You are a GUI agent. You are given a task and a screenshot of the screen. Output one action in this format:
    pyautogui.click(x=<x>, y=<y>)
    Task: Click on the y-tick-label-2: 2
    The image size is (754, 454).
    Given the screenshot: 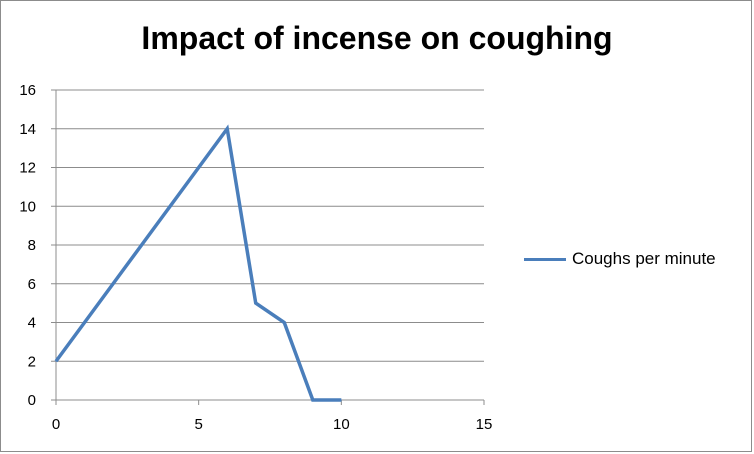 What is the action you would take?
    pyautogui.click(x=32, y=361)
    